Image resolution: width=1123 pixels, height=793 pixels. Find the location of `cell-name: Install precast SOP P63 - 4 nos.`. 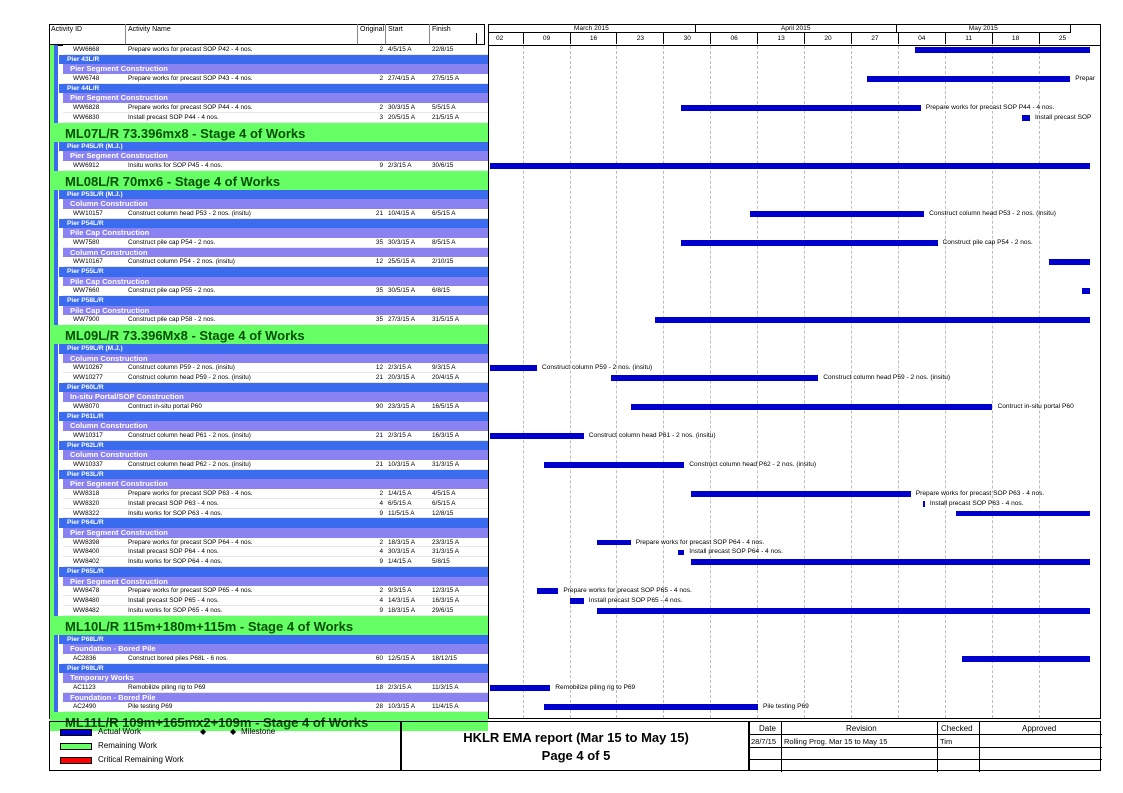

cell-name: Install precast SOP P63 - 4 nos. is located at coordinates (173, 503).